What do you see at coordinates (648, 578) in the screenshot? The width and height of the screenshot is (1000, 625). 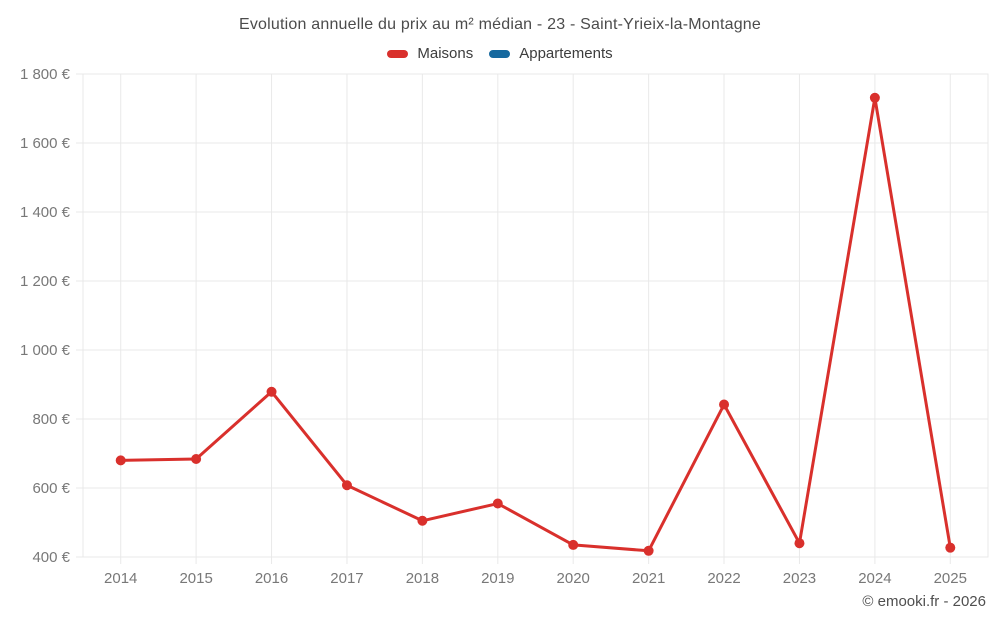 I see `x-tick-label: 2021` at bounding box center [648, 578].